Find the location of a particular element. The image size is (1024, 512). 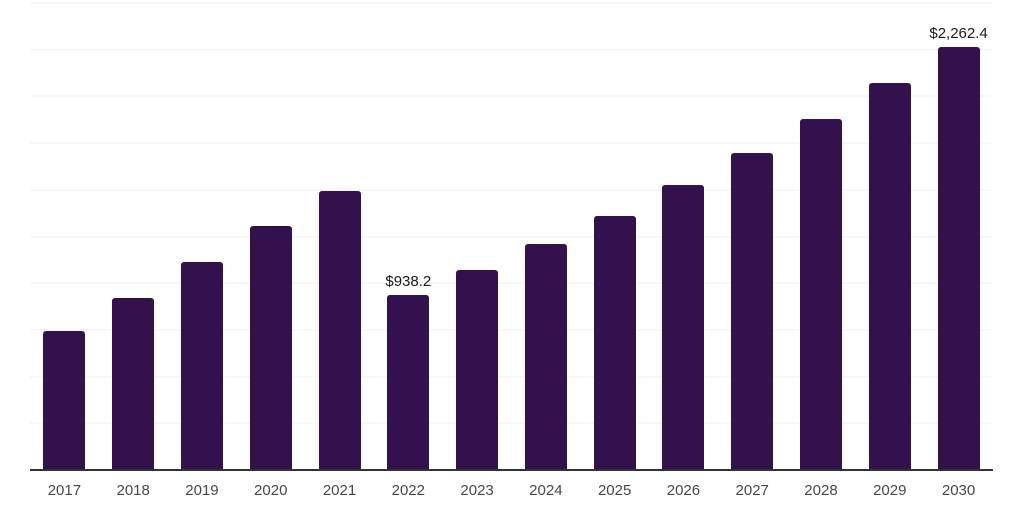

gridline-2000 is located at coordinates (511, 96).